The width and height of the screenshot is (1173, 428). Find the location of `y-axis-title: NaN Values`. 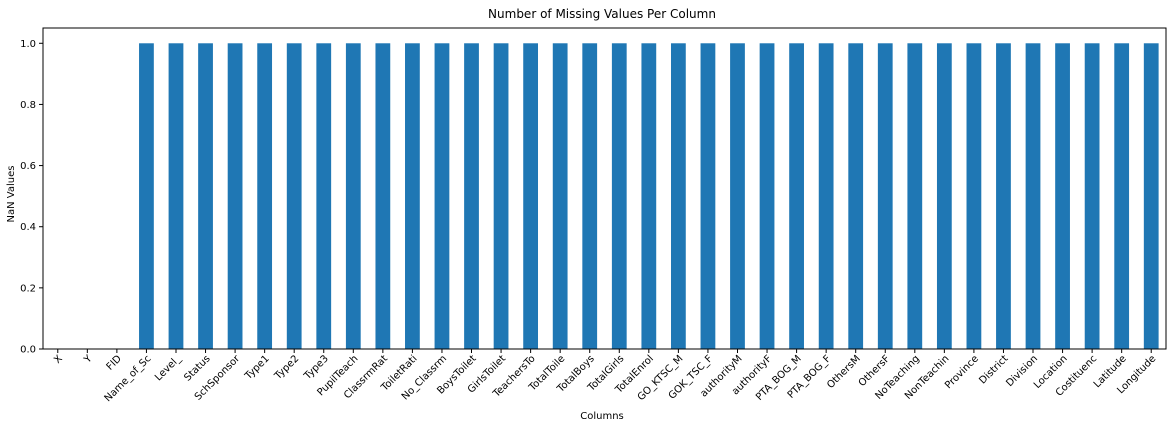

y-axis-title: NaN Values is located at coordinates (11, 194).